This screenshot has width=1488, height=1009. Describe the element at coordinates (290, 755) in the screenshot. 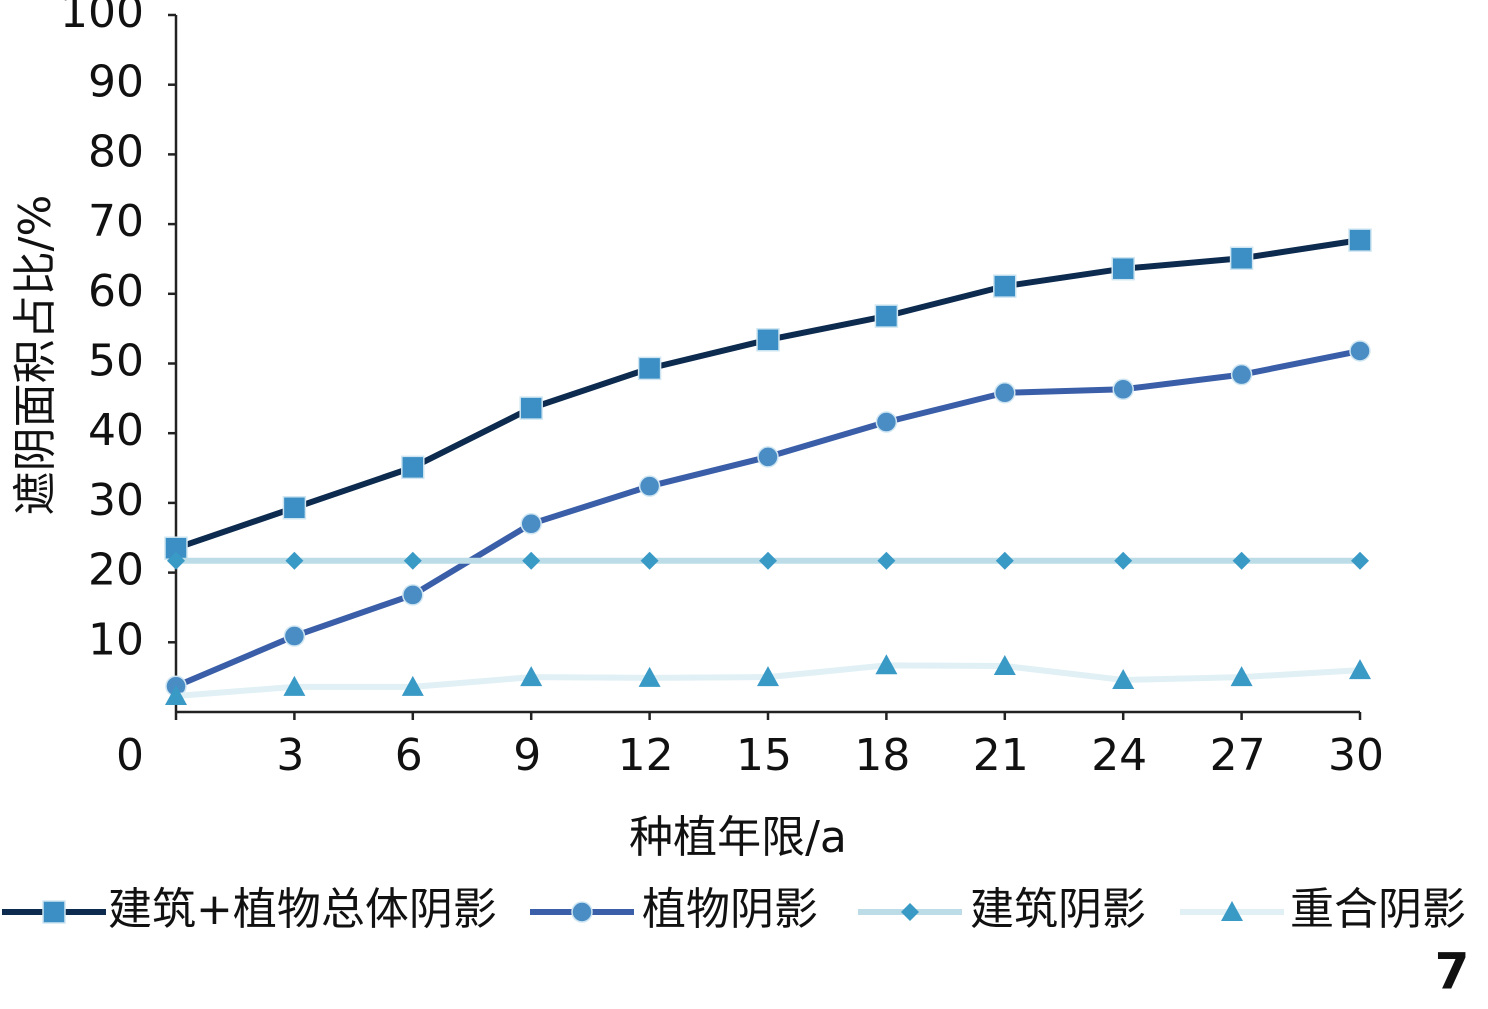

I see `x-tick-label: 3` at that location.